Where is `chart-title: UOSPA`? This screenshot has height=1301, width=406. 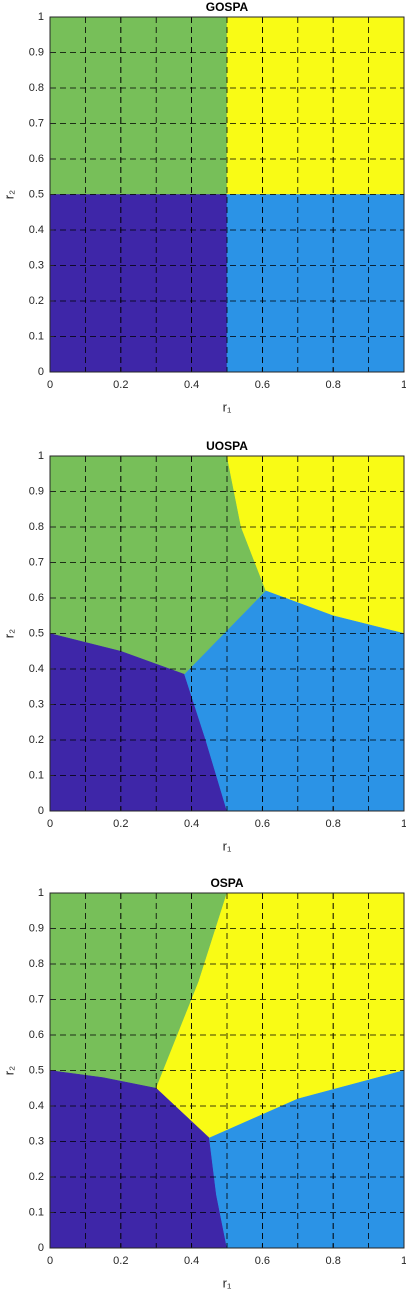
chart-title: UOSPA is located at coordinates (227, 446).